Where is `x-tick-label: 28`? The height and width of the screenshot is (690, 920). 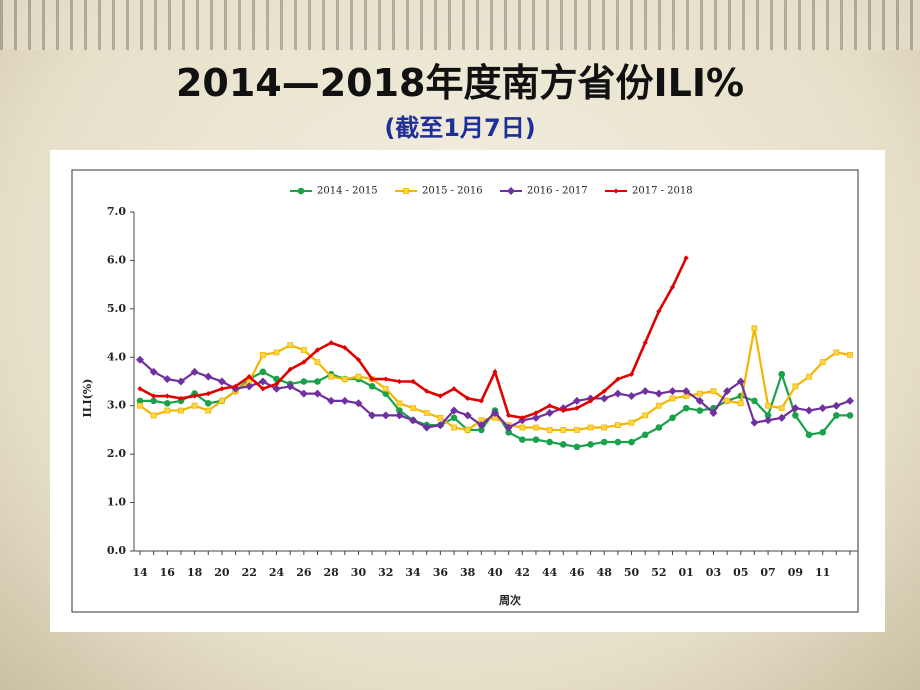 x-tick-label: 28 is located at coordinates (331, 572).